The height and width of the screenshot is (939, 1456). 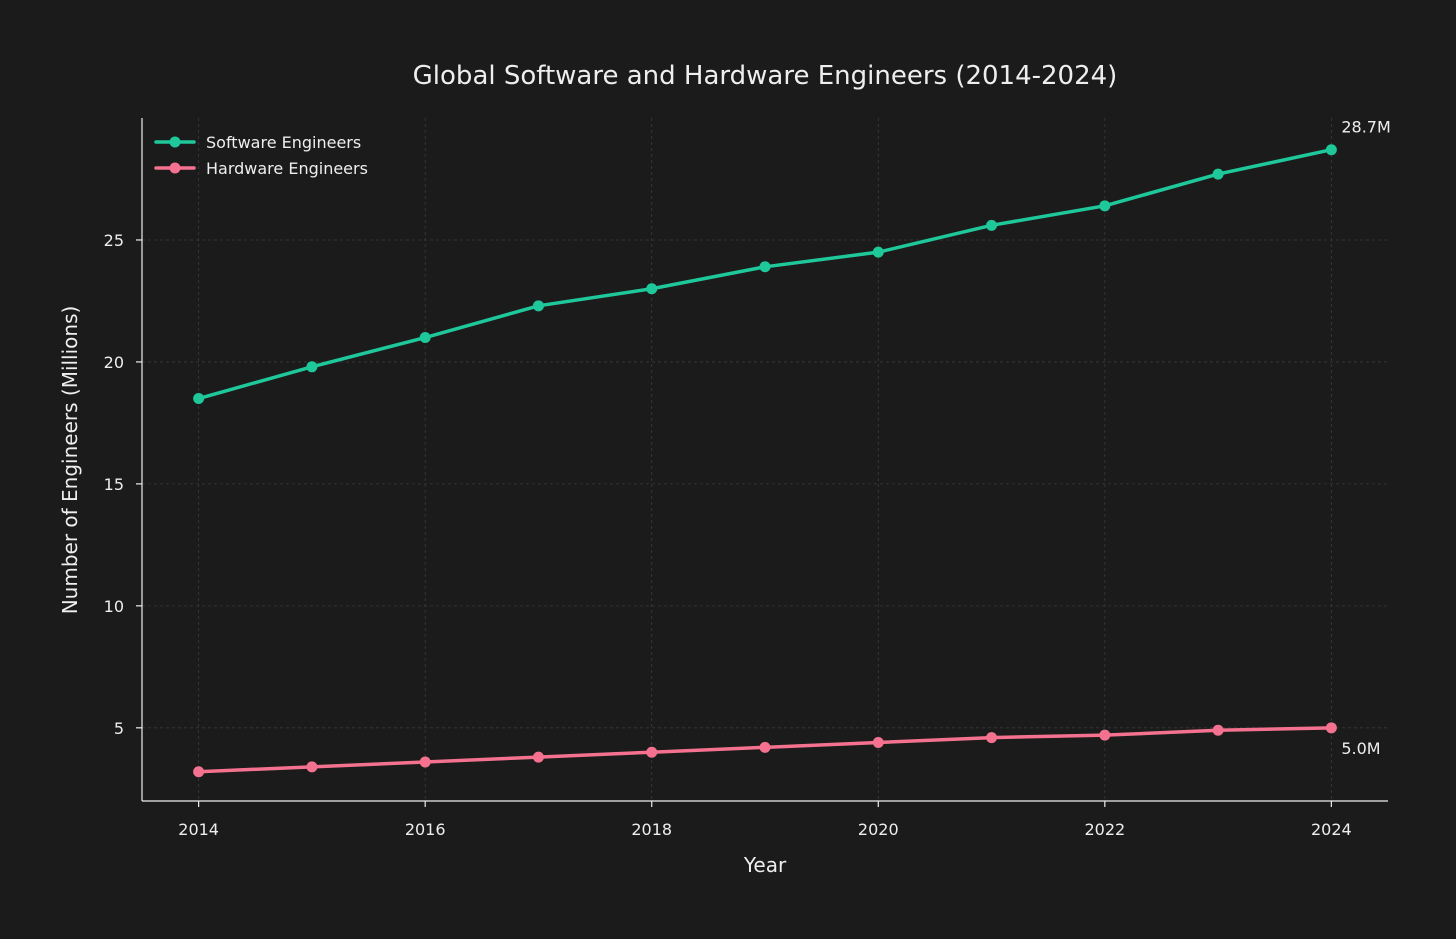 I want to click on x-tick-label: 2024, so click(x=1331, y=829).